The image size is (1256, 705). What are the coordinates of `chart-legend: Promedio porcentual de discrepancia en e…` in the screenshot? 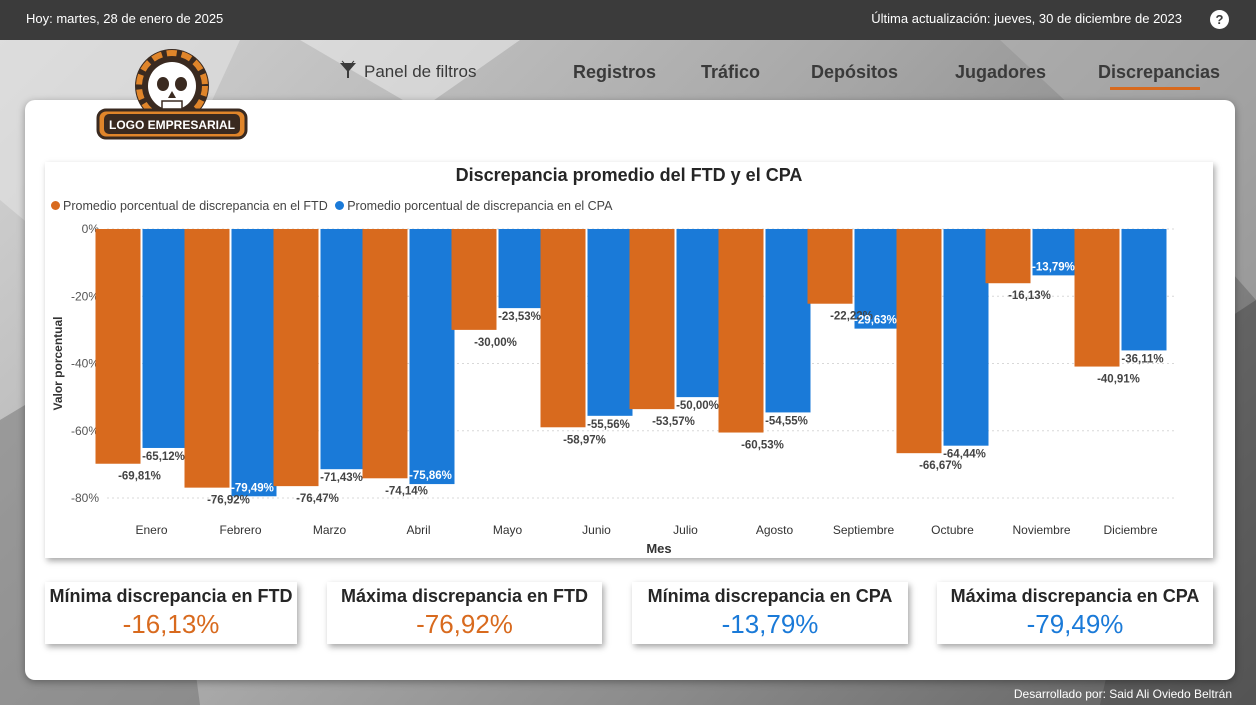 It's located at (333, 206).